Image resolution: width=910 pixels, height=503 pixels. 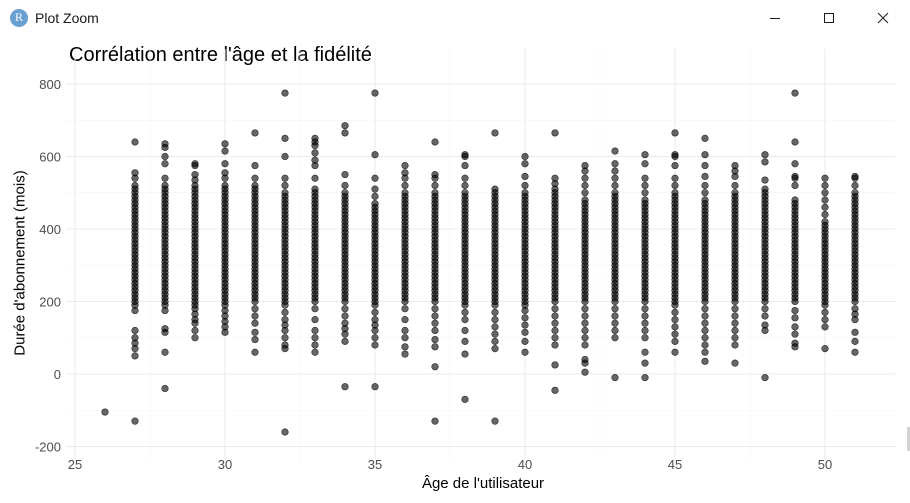 What do you see at coordinates (883, 17) in the screenshot?
I see `close-button` at bounding box center [883, 17].